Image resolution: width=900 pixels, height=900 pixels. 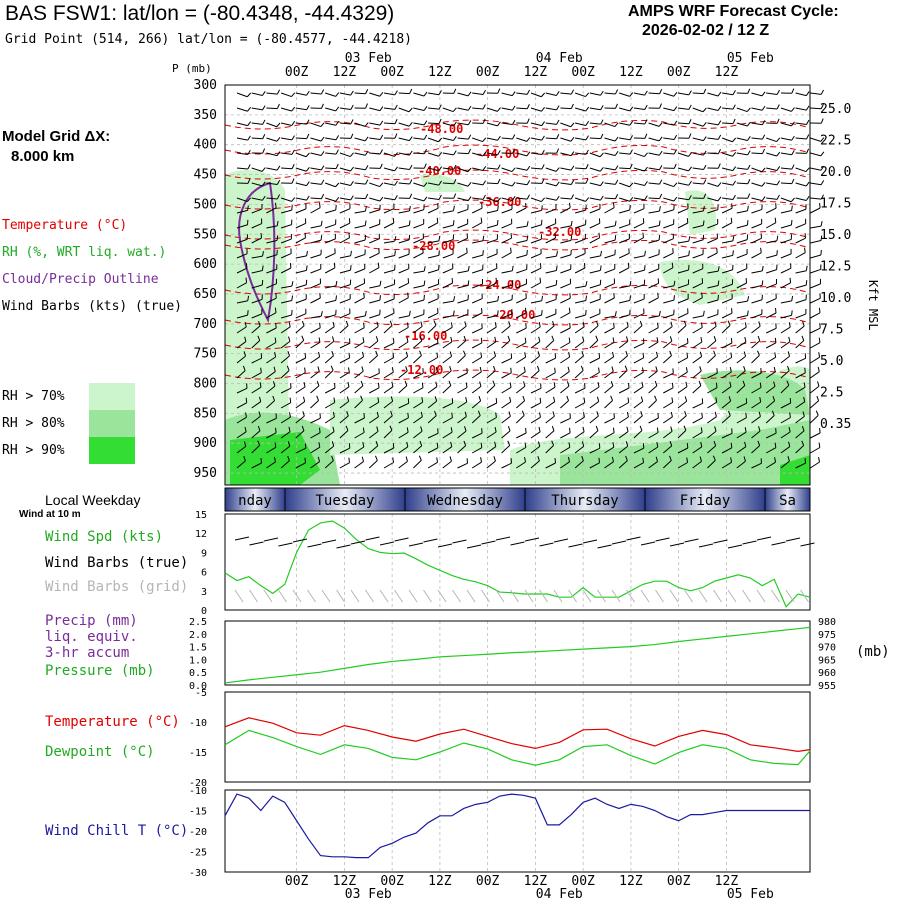 I want to click on kft-tick-label: 12.5, so click(x=835, y=267).